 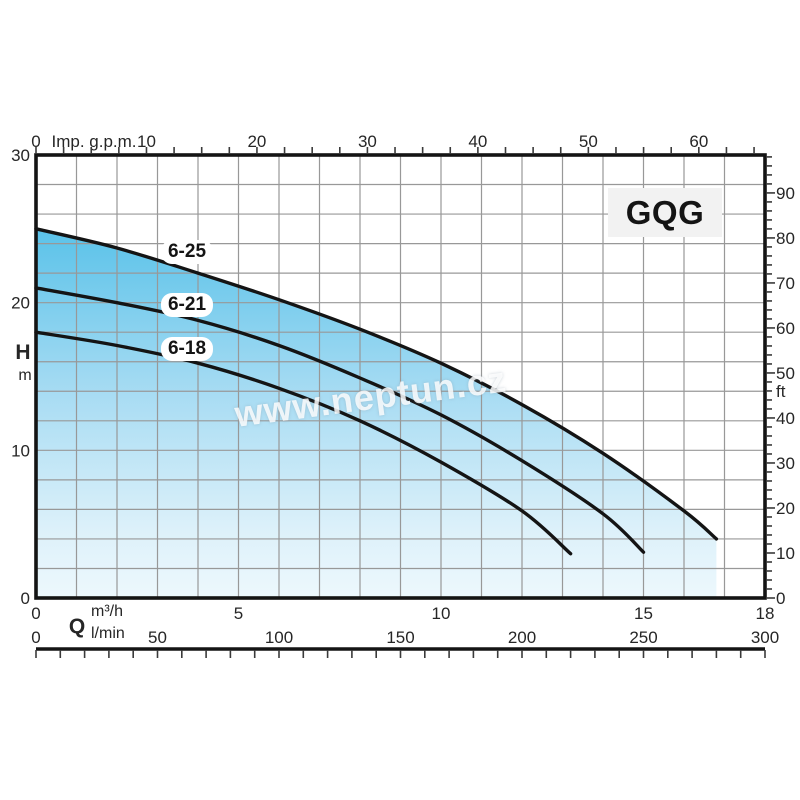 I want to click on right-axis-tick-label: 20, so click(x=785, y=508).